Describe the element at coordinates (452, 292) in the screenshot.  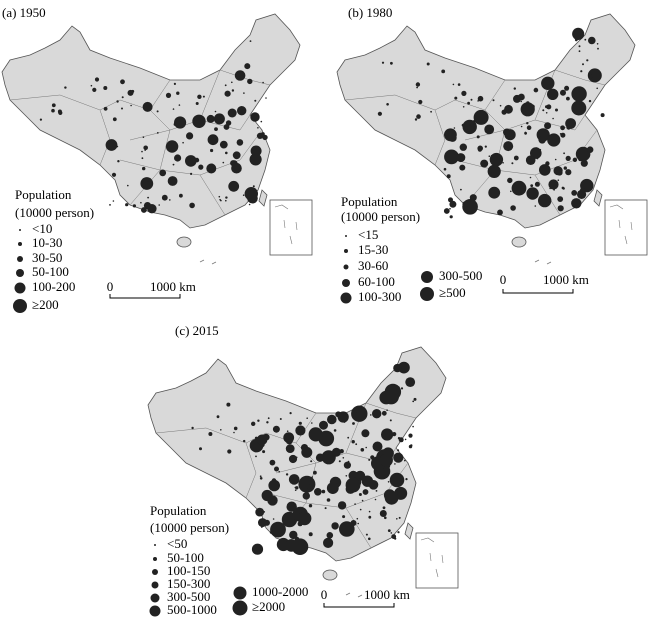
I see `legend-label: ≥500` at that location.